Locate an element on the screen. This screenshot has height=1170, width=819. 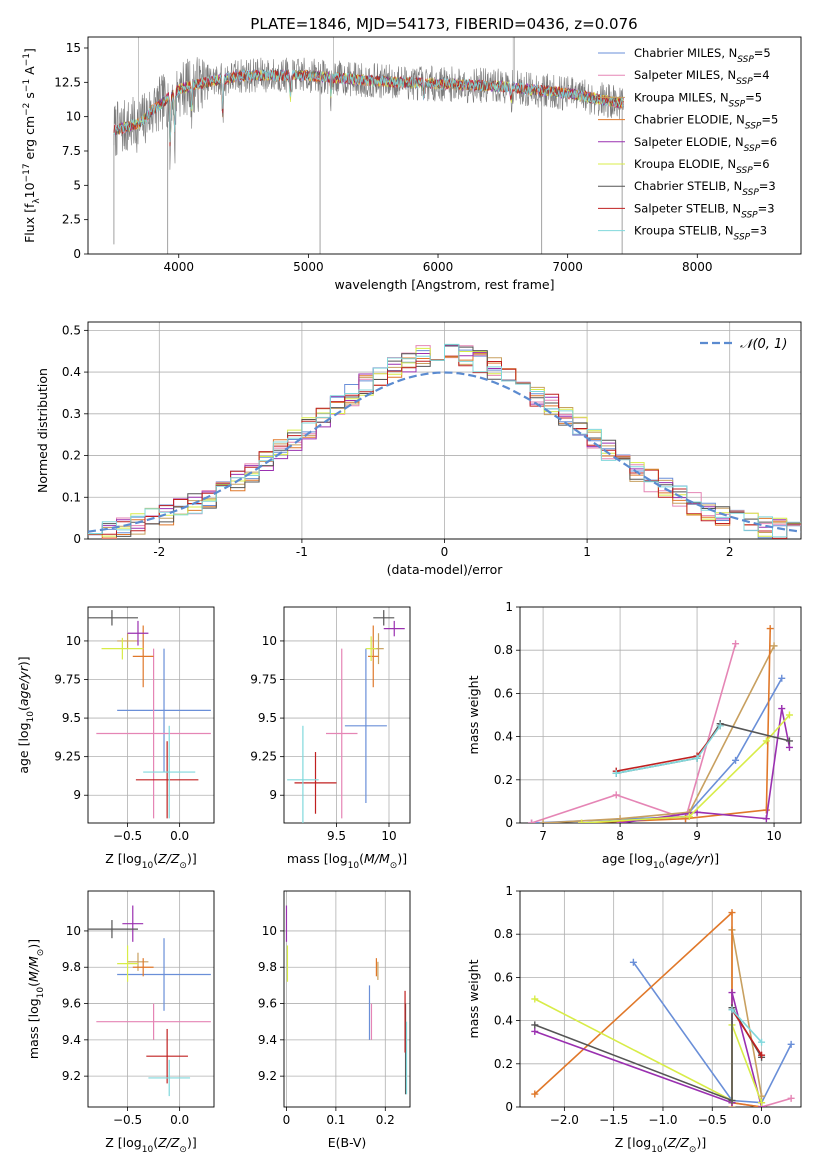
label-part: ] is located at coordinates (29, 50).